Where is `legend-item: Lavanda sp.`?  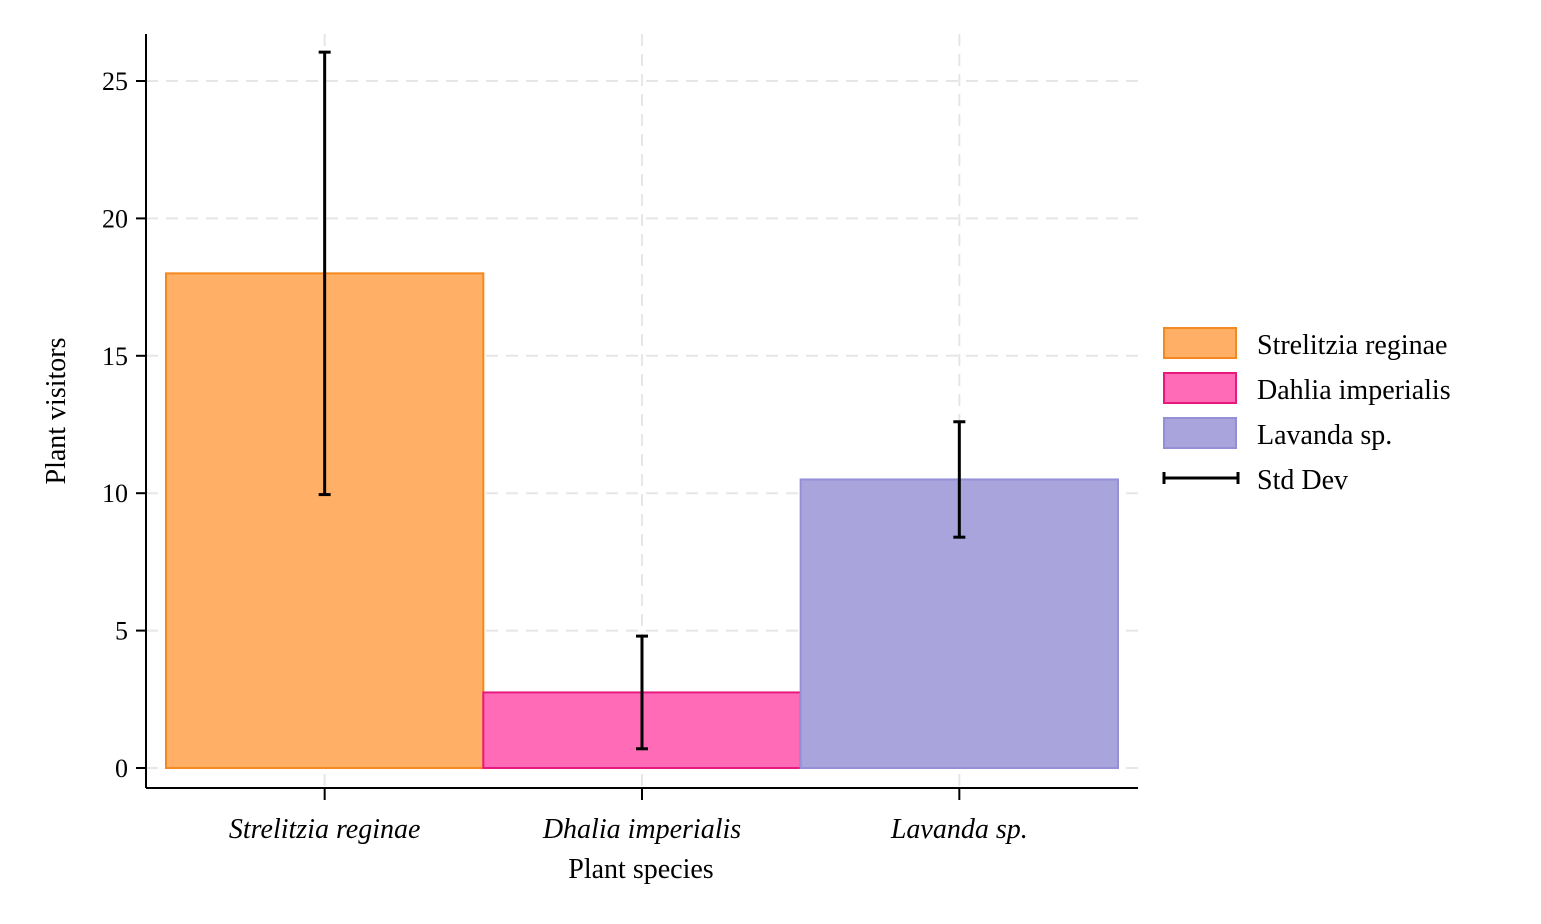
legend-item: Lavanda sp. is located at coordinates (1277, 434).